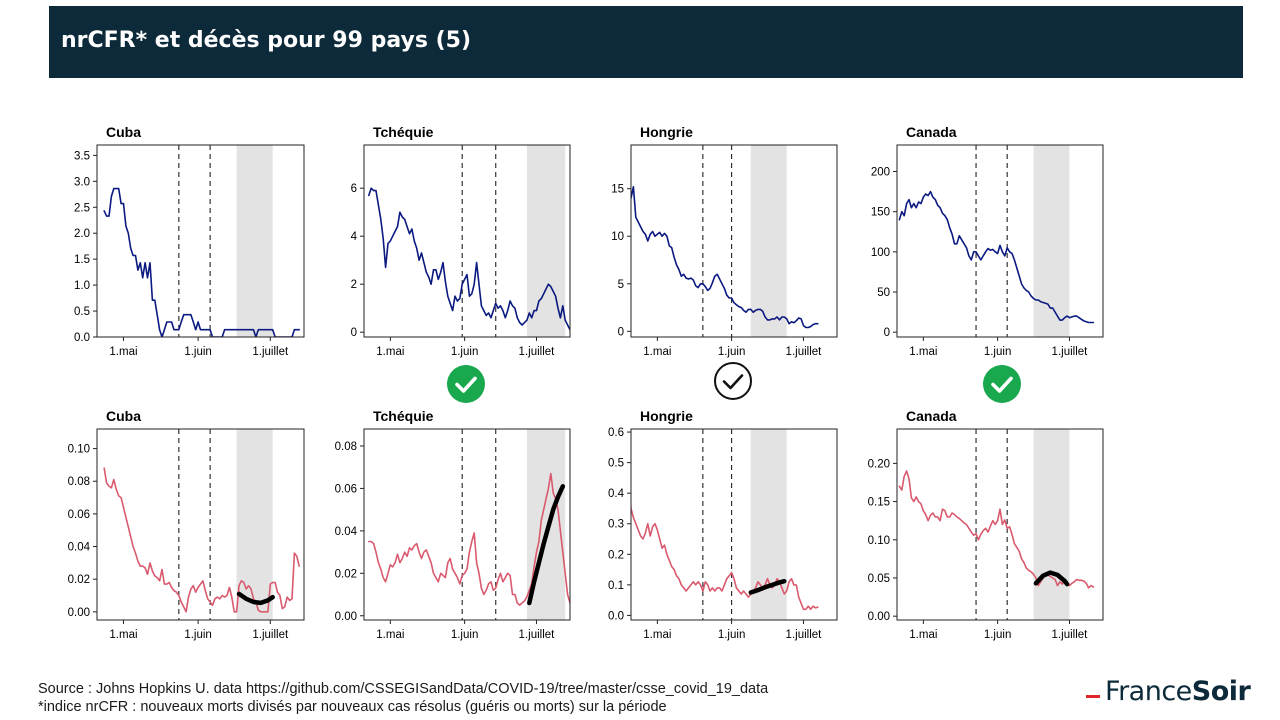 This screenshot has height=720, width=1280. What do you see at coordinates (616, 464) in the screenshot?
I see `y-tick-label: 0.5` at bounding box center [616, 464].